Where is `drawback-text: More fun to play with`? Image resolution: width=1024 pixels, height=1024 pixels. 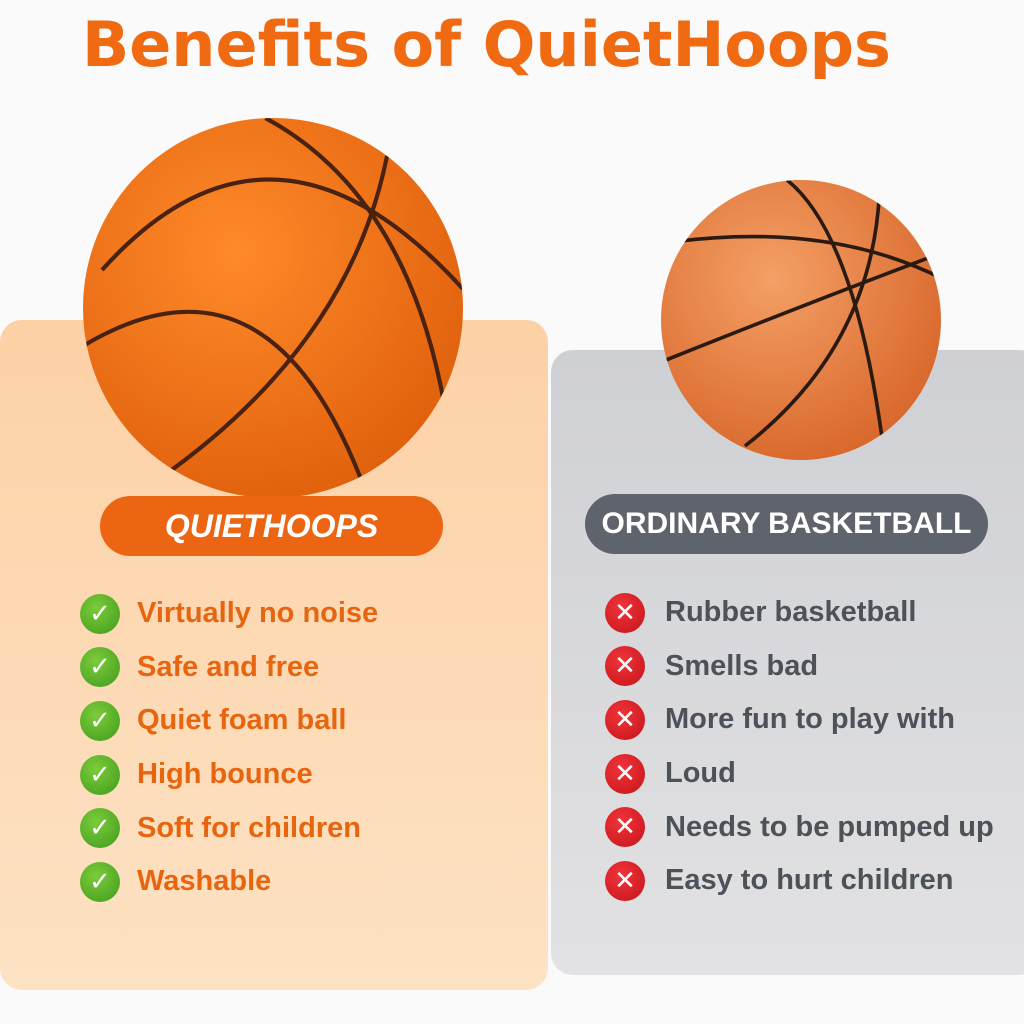 drawback-text: More fun to play with is located at coordinates (810, 719).